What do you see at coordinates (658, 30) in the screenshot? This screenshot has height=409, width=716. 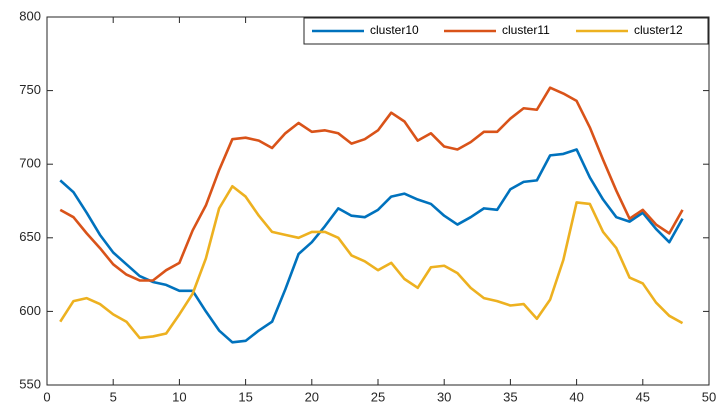 I see `legend-label: cluster12` at bounding box center [658, 30].